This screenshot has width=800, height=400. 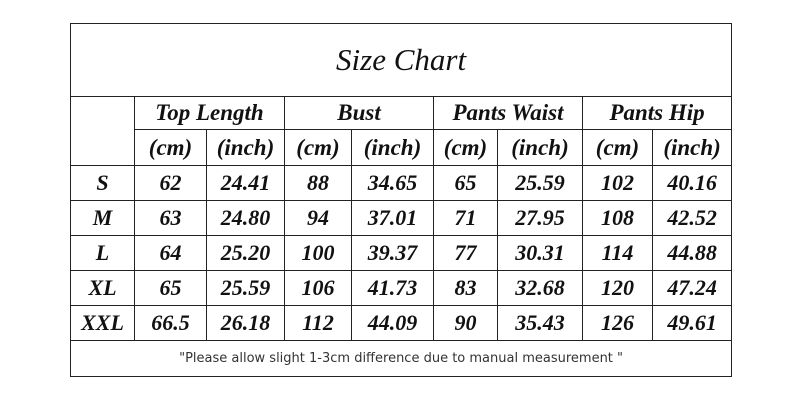 What do you see at coordinates (245, 218) in the screenshot?
I see `measurement: 24.80` at bounding box center [245, 218].